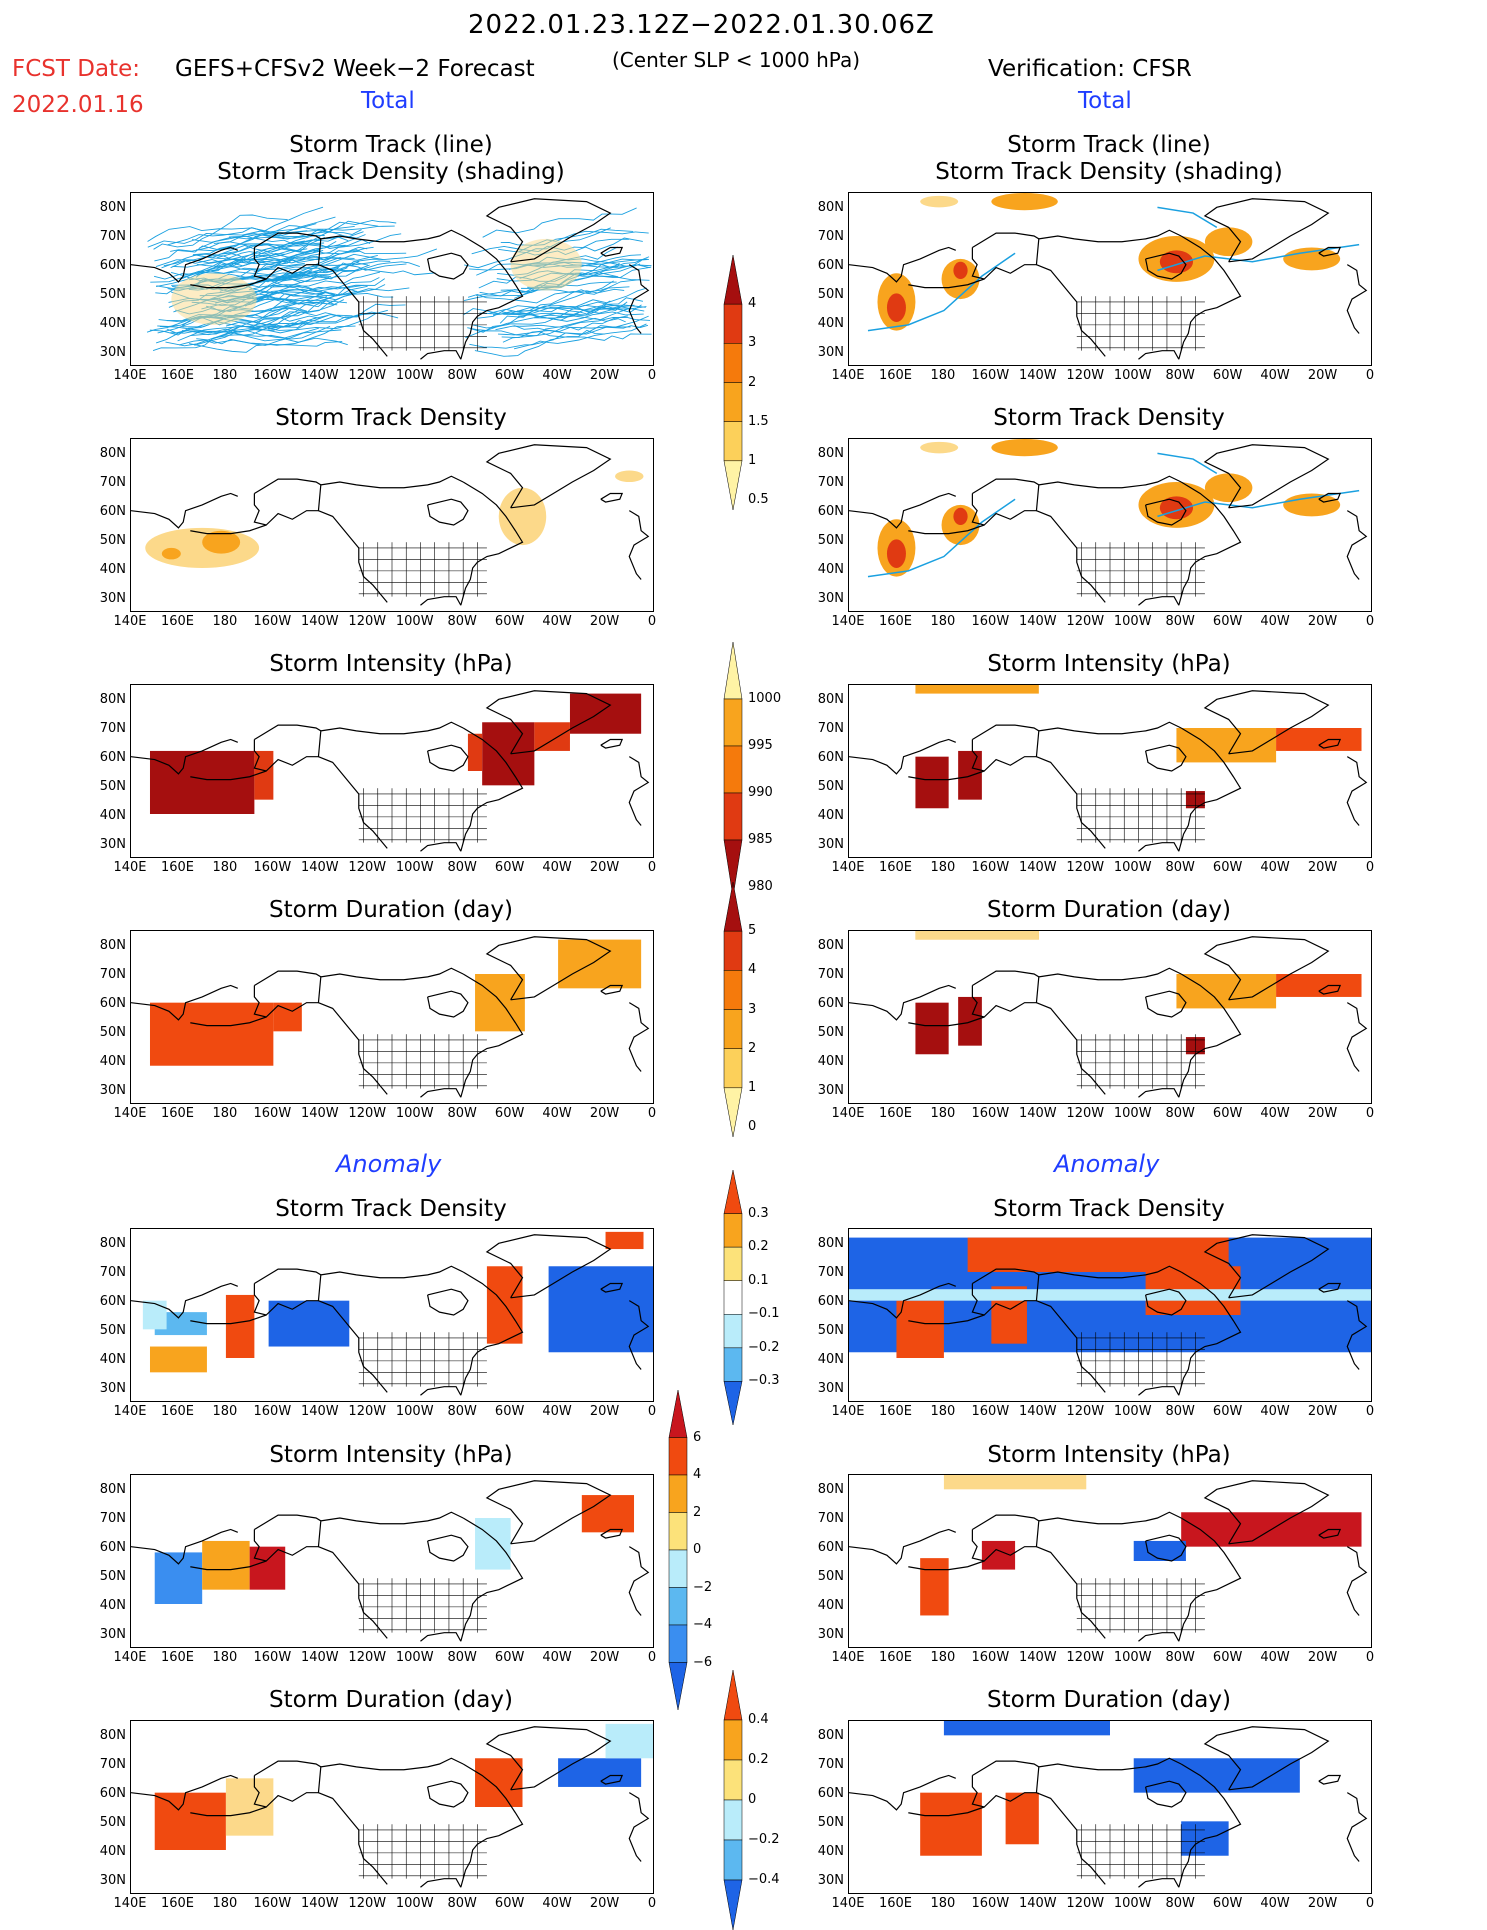  Describe the element at coordinates (697, 1512) in the screenshot. I see `colorbar-label: 2` at that location.